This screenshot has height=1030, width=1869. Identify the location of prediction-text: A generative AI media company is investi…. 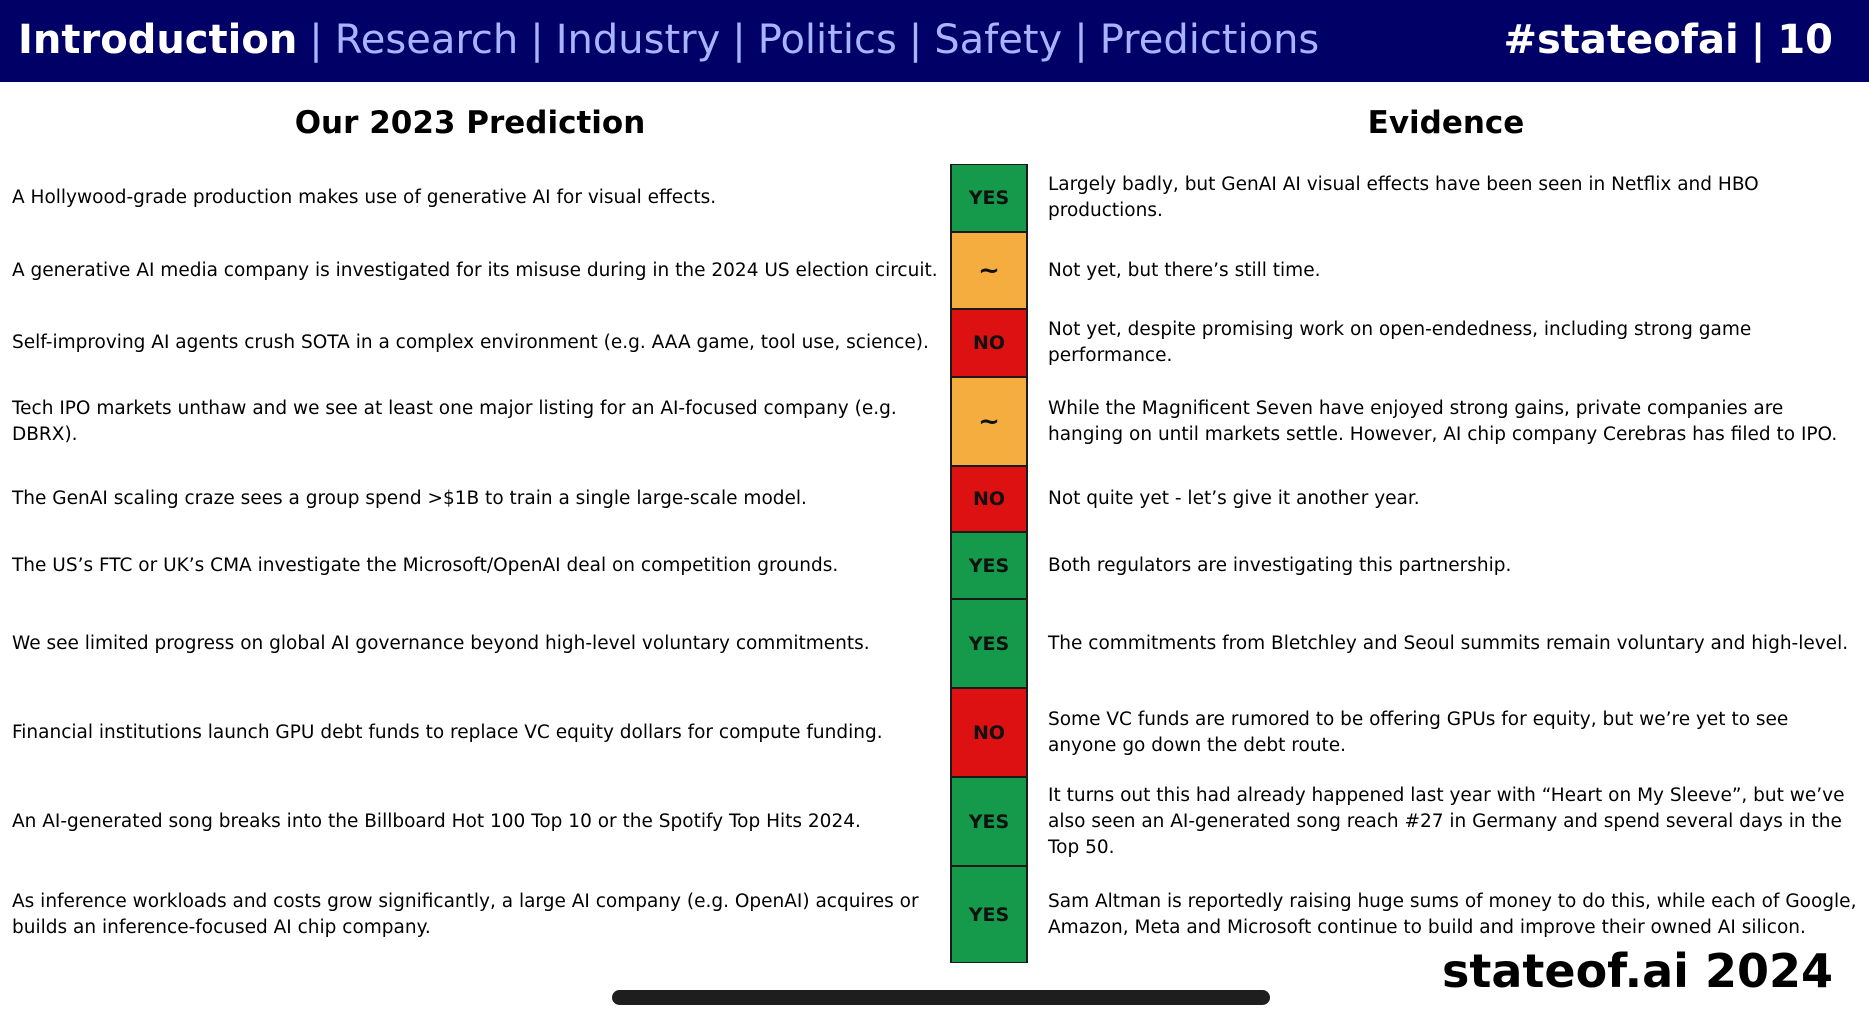
(475, 270).